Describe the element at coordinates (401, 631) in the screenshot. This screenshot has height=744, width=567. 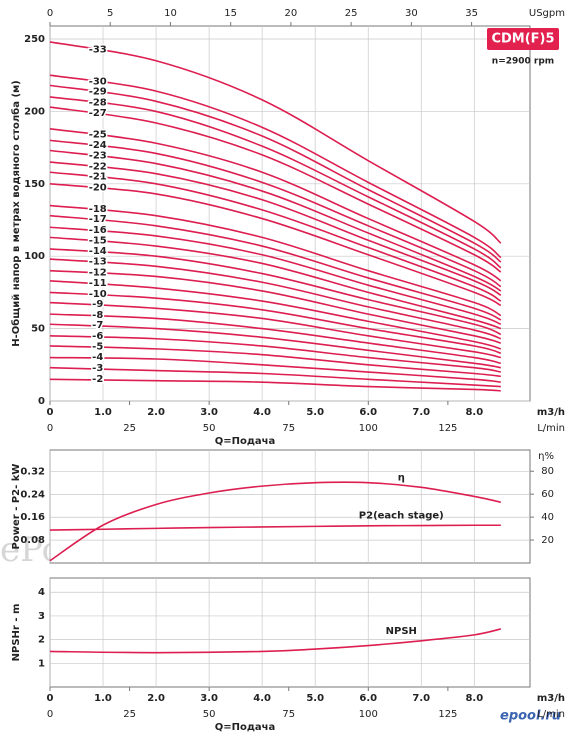
I see `series-label: NPSH` at that location.